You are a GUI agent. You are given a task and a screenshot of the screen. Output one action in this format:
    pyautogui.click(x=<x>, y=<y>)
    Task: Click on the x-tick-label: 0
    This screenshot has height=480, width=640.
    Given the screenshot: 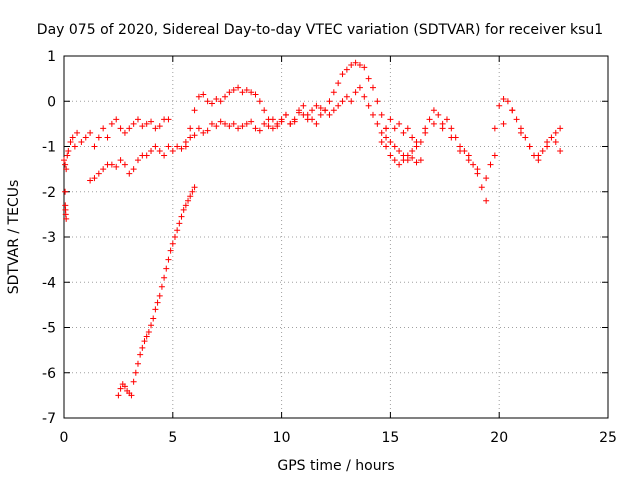 What is the action you would take?
    pyautogui.click(x=64, y=438)
    